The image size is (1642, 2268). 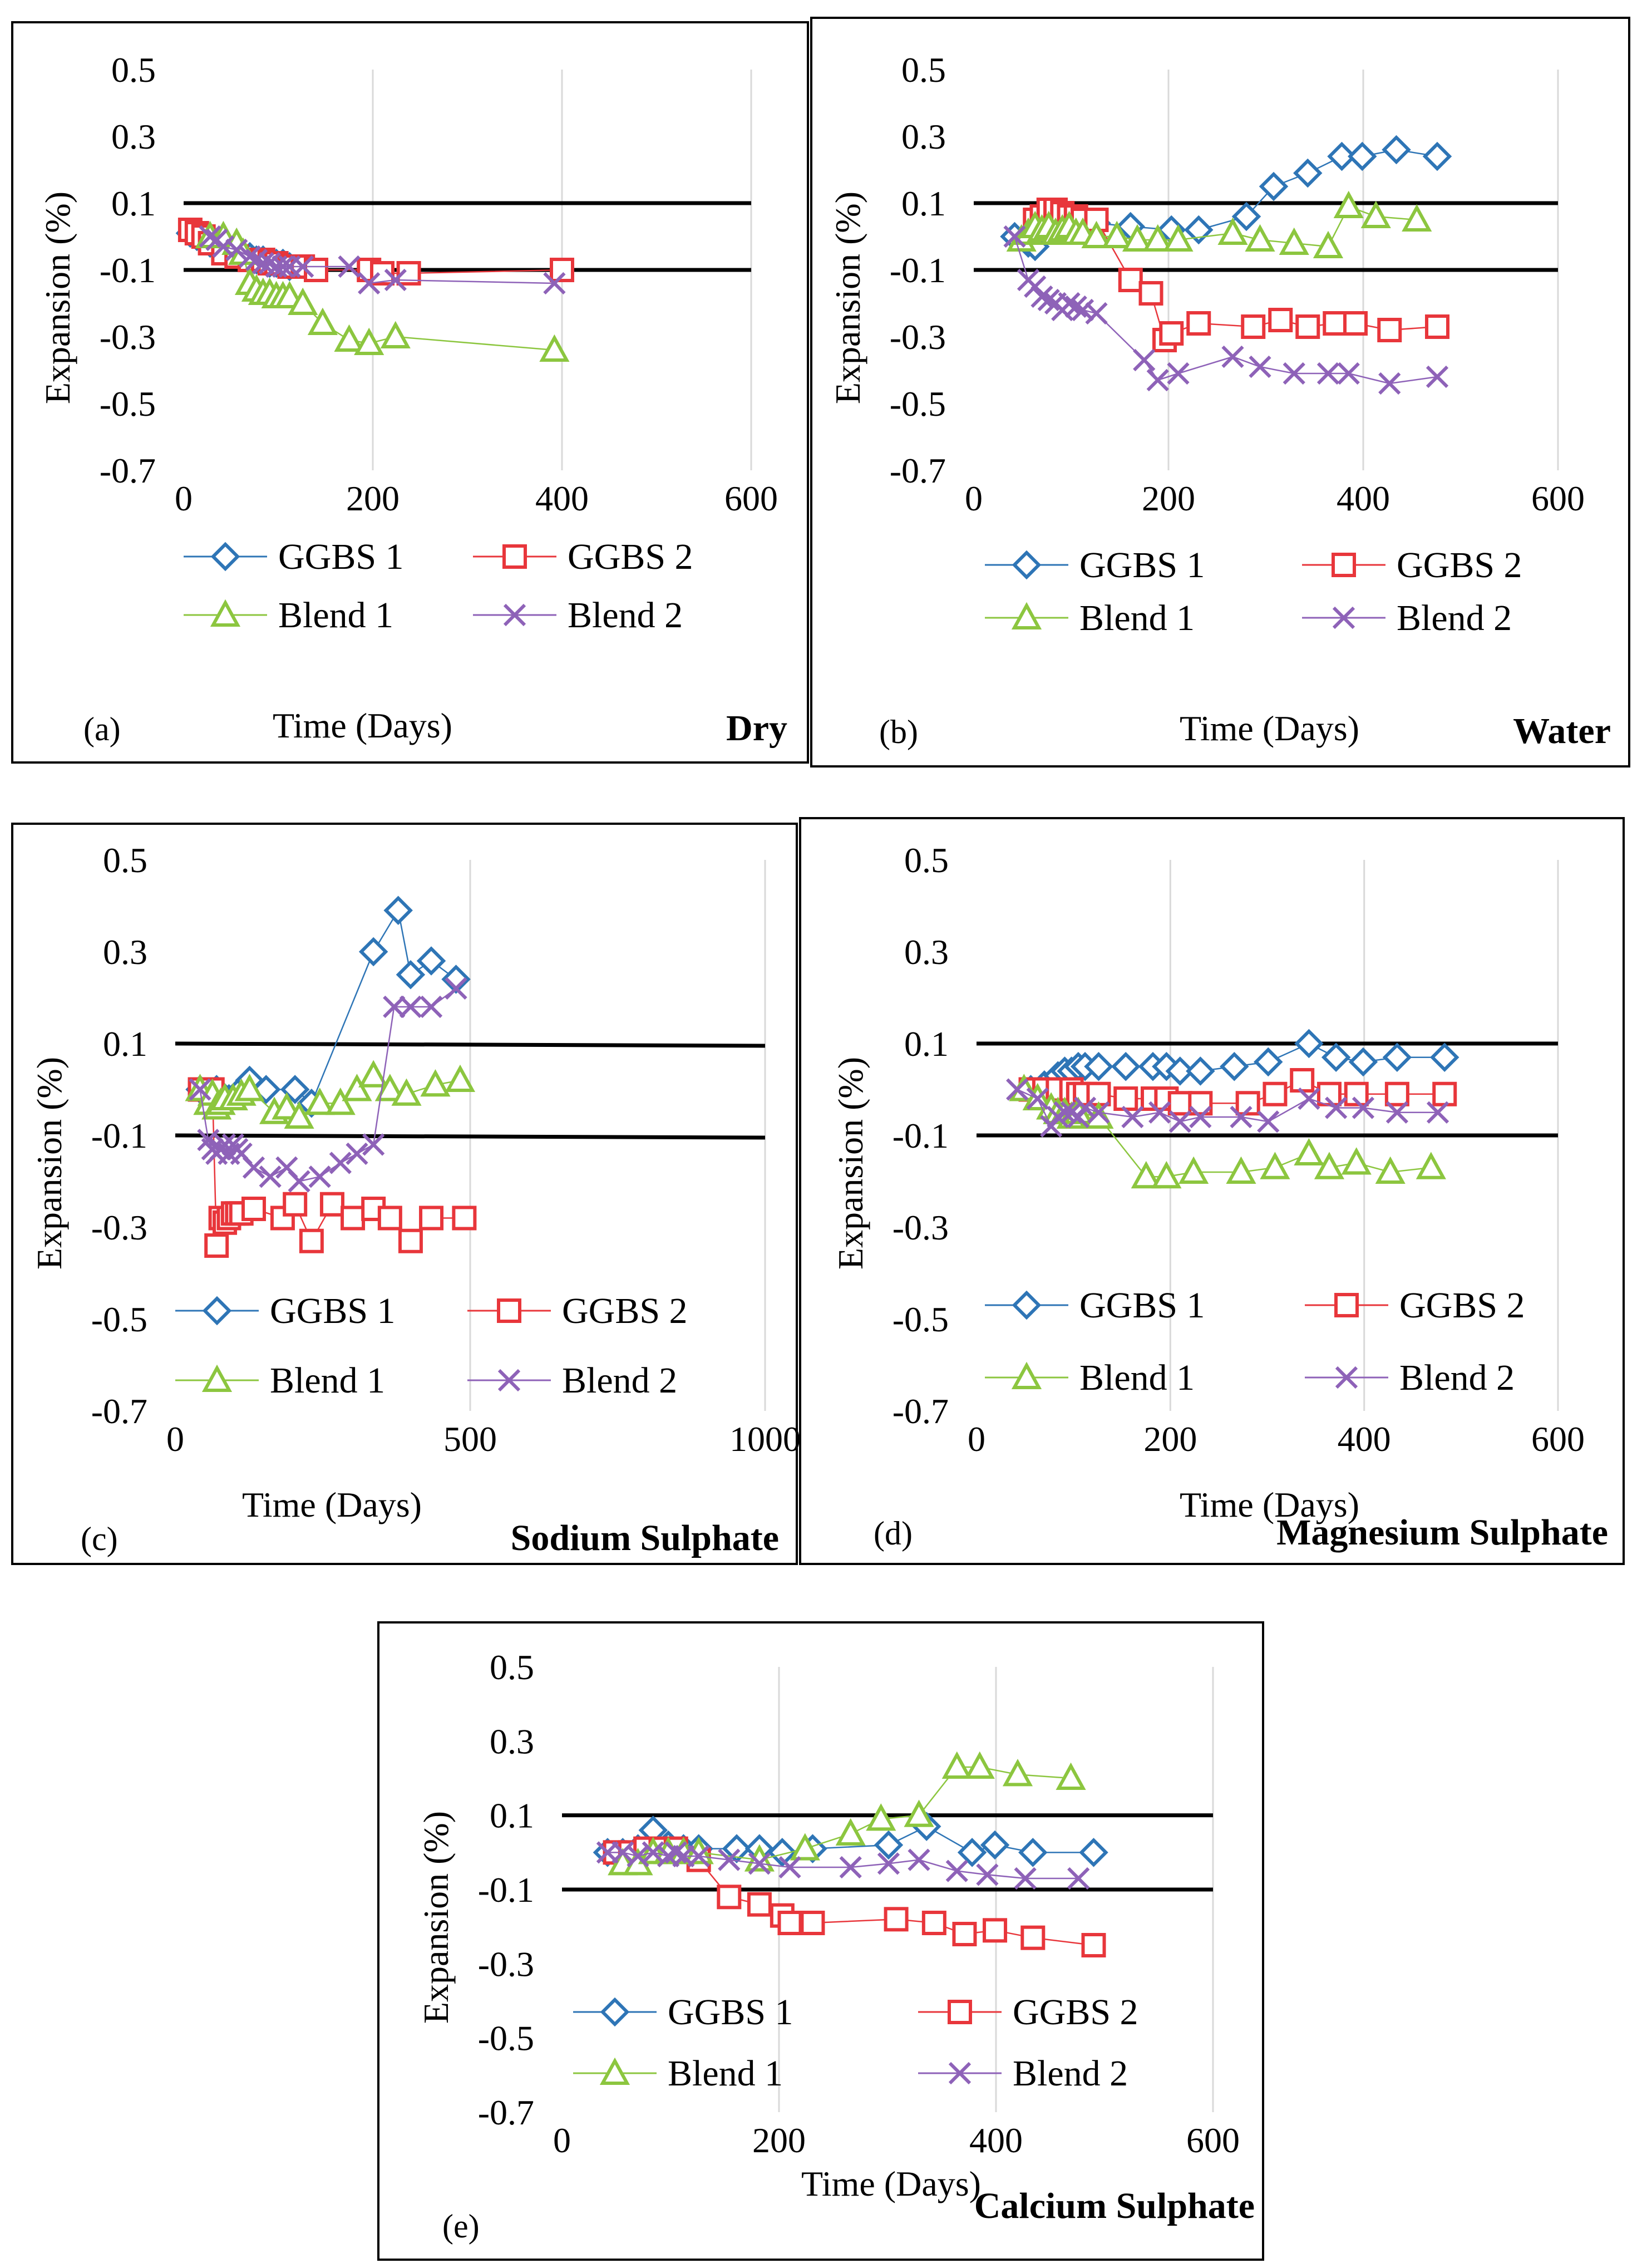 I want to click on y-axis-label: Expansion (%), so click(x=436, y=1918).